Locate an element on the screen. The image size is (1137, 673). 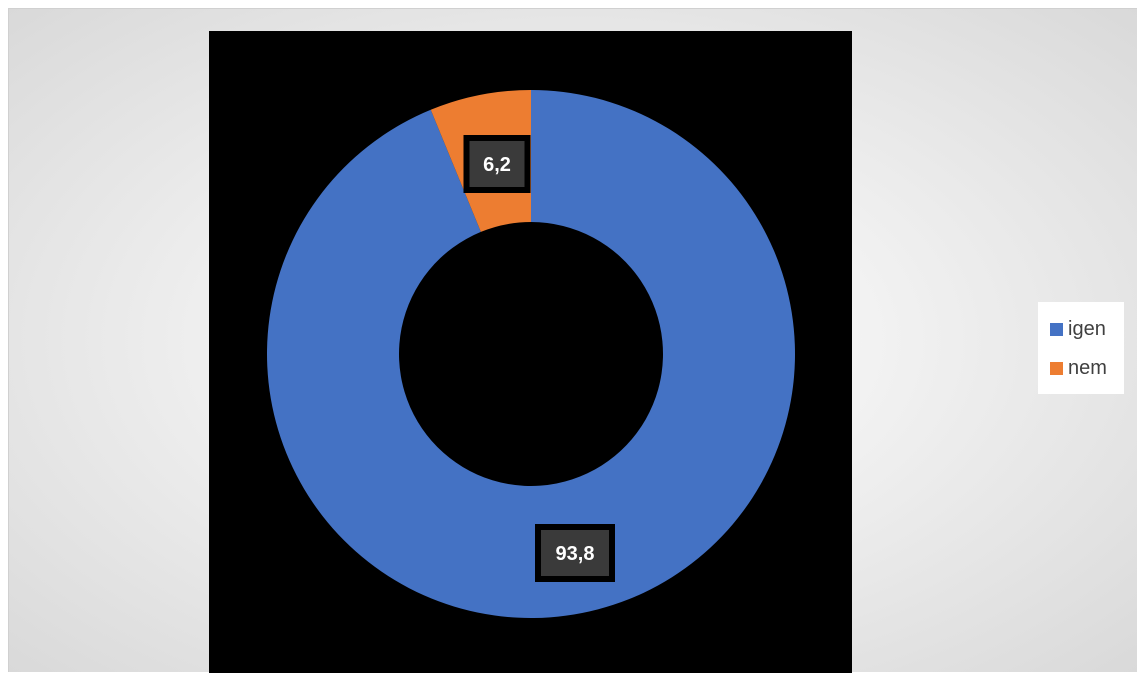
data-label-text-nem: 6,2 is located at coordinates (497, 165).